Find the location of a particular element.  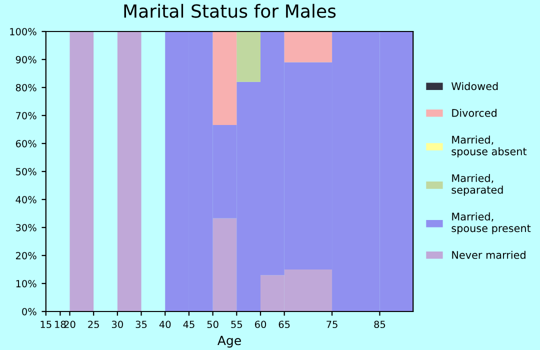

y-tick-label: 80% is located at coordinates (26, 88).